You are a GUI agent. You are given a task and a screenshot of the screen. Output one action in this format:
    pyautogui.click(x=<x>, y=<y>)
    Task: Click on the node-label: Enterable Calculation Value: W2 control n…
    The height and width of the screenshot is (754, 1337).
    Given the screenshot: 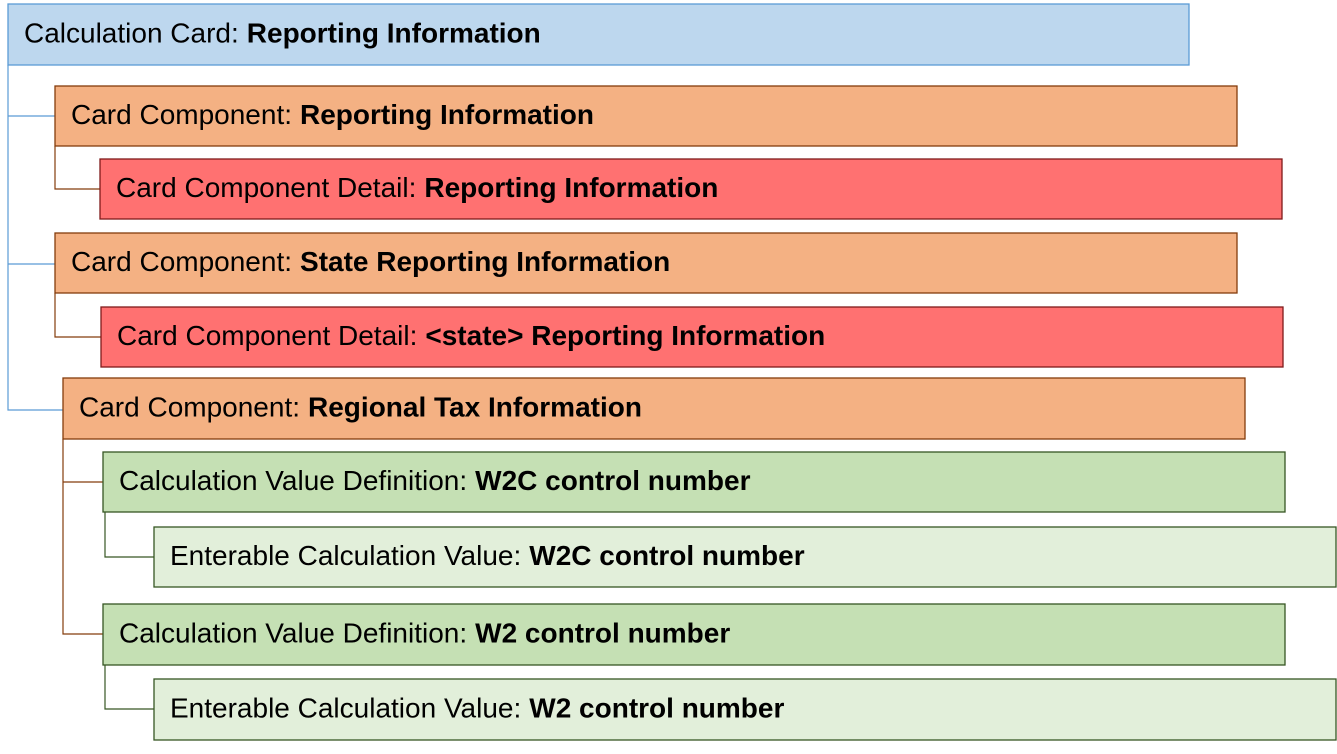 What is the action you would take?
    pyautogui.click(x=477, y=708)
    